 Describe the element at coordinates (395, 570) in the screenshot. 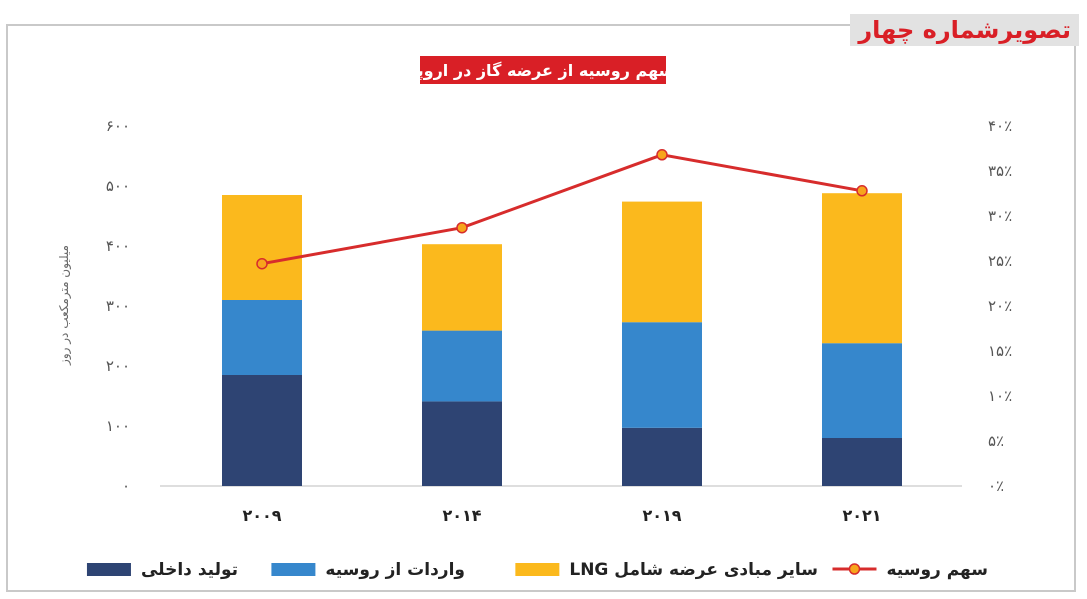

I see `legend-label: واردات از روسیه` at that location.